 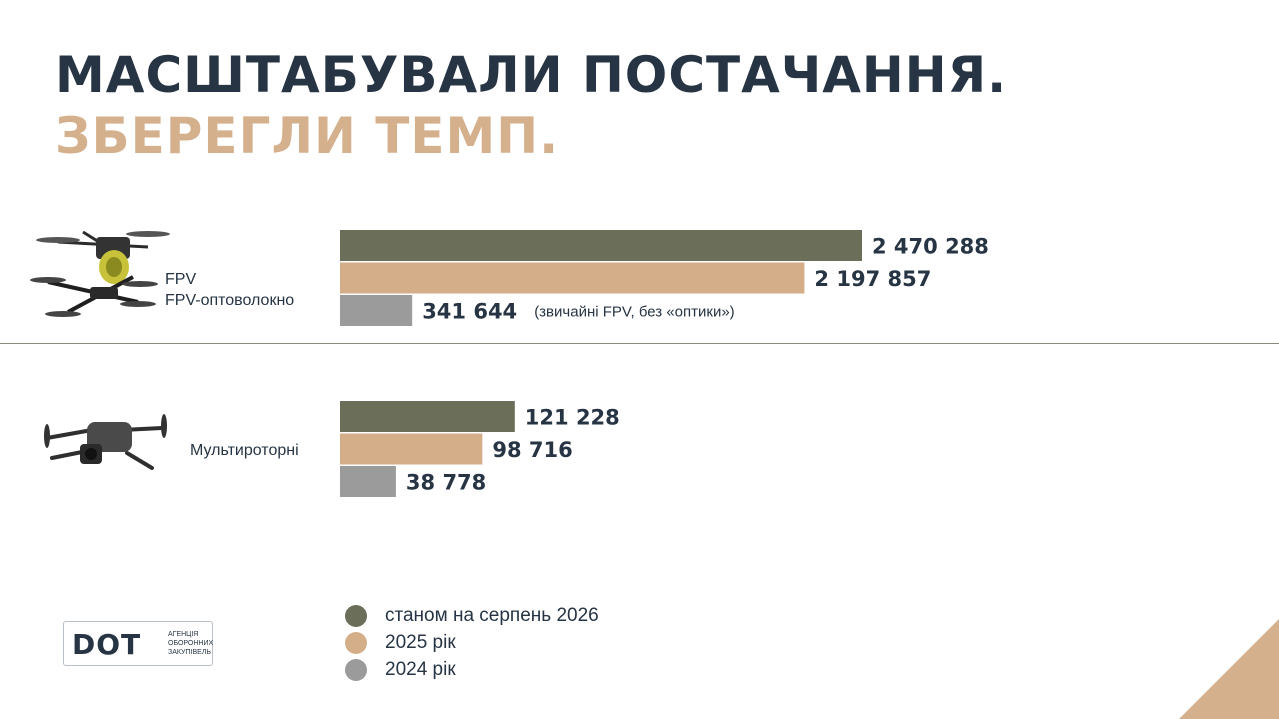 I want to click on bar-fpv-2024, so click(x=376, y=310).